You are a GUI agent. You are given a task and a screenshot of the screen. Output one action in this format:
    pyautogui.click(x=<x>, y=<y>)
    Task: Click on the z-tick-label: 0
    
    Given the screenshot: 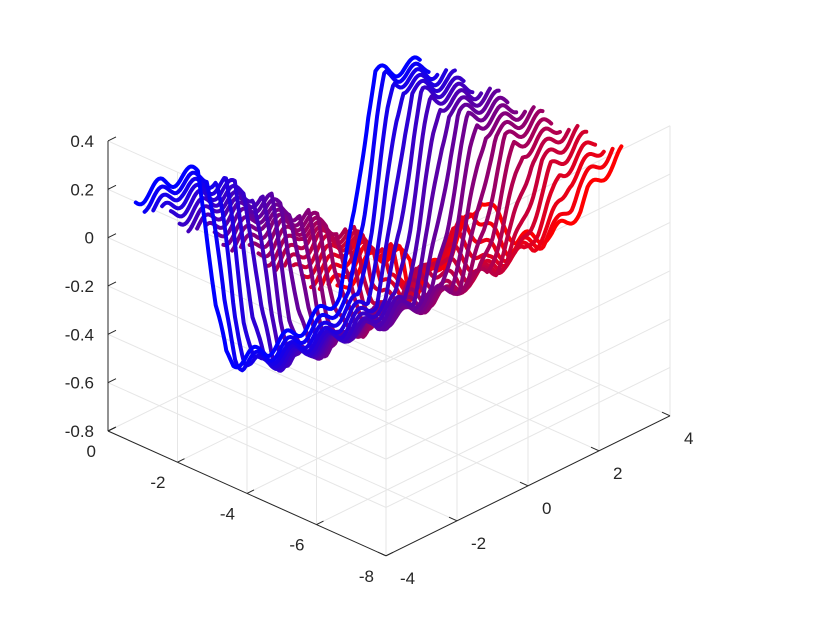 What is the action you would take?
    pyautogui.click(x=89, y=238)
    